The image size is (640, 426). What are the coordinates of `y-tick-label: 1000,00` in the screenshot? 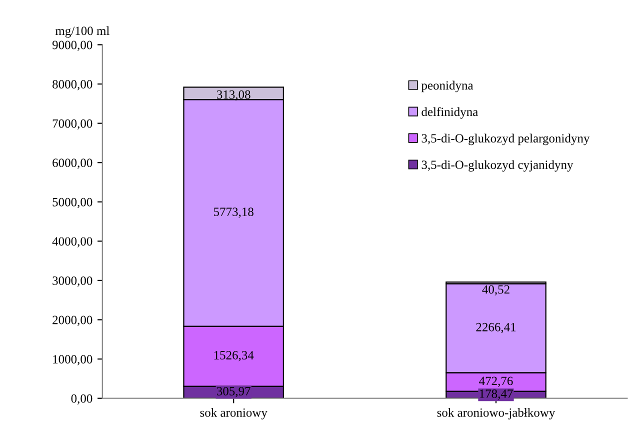 It's located at (72, 360).